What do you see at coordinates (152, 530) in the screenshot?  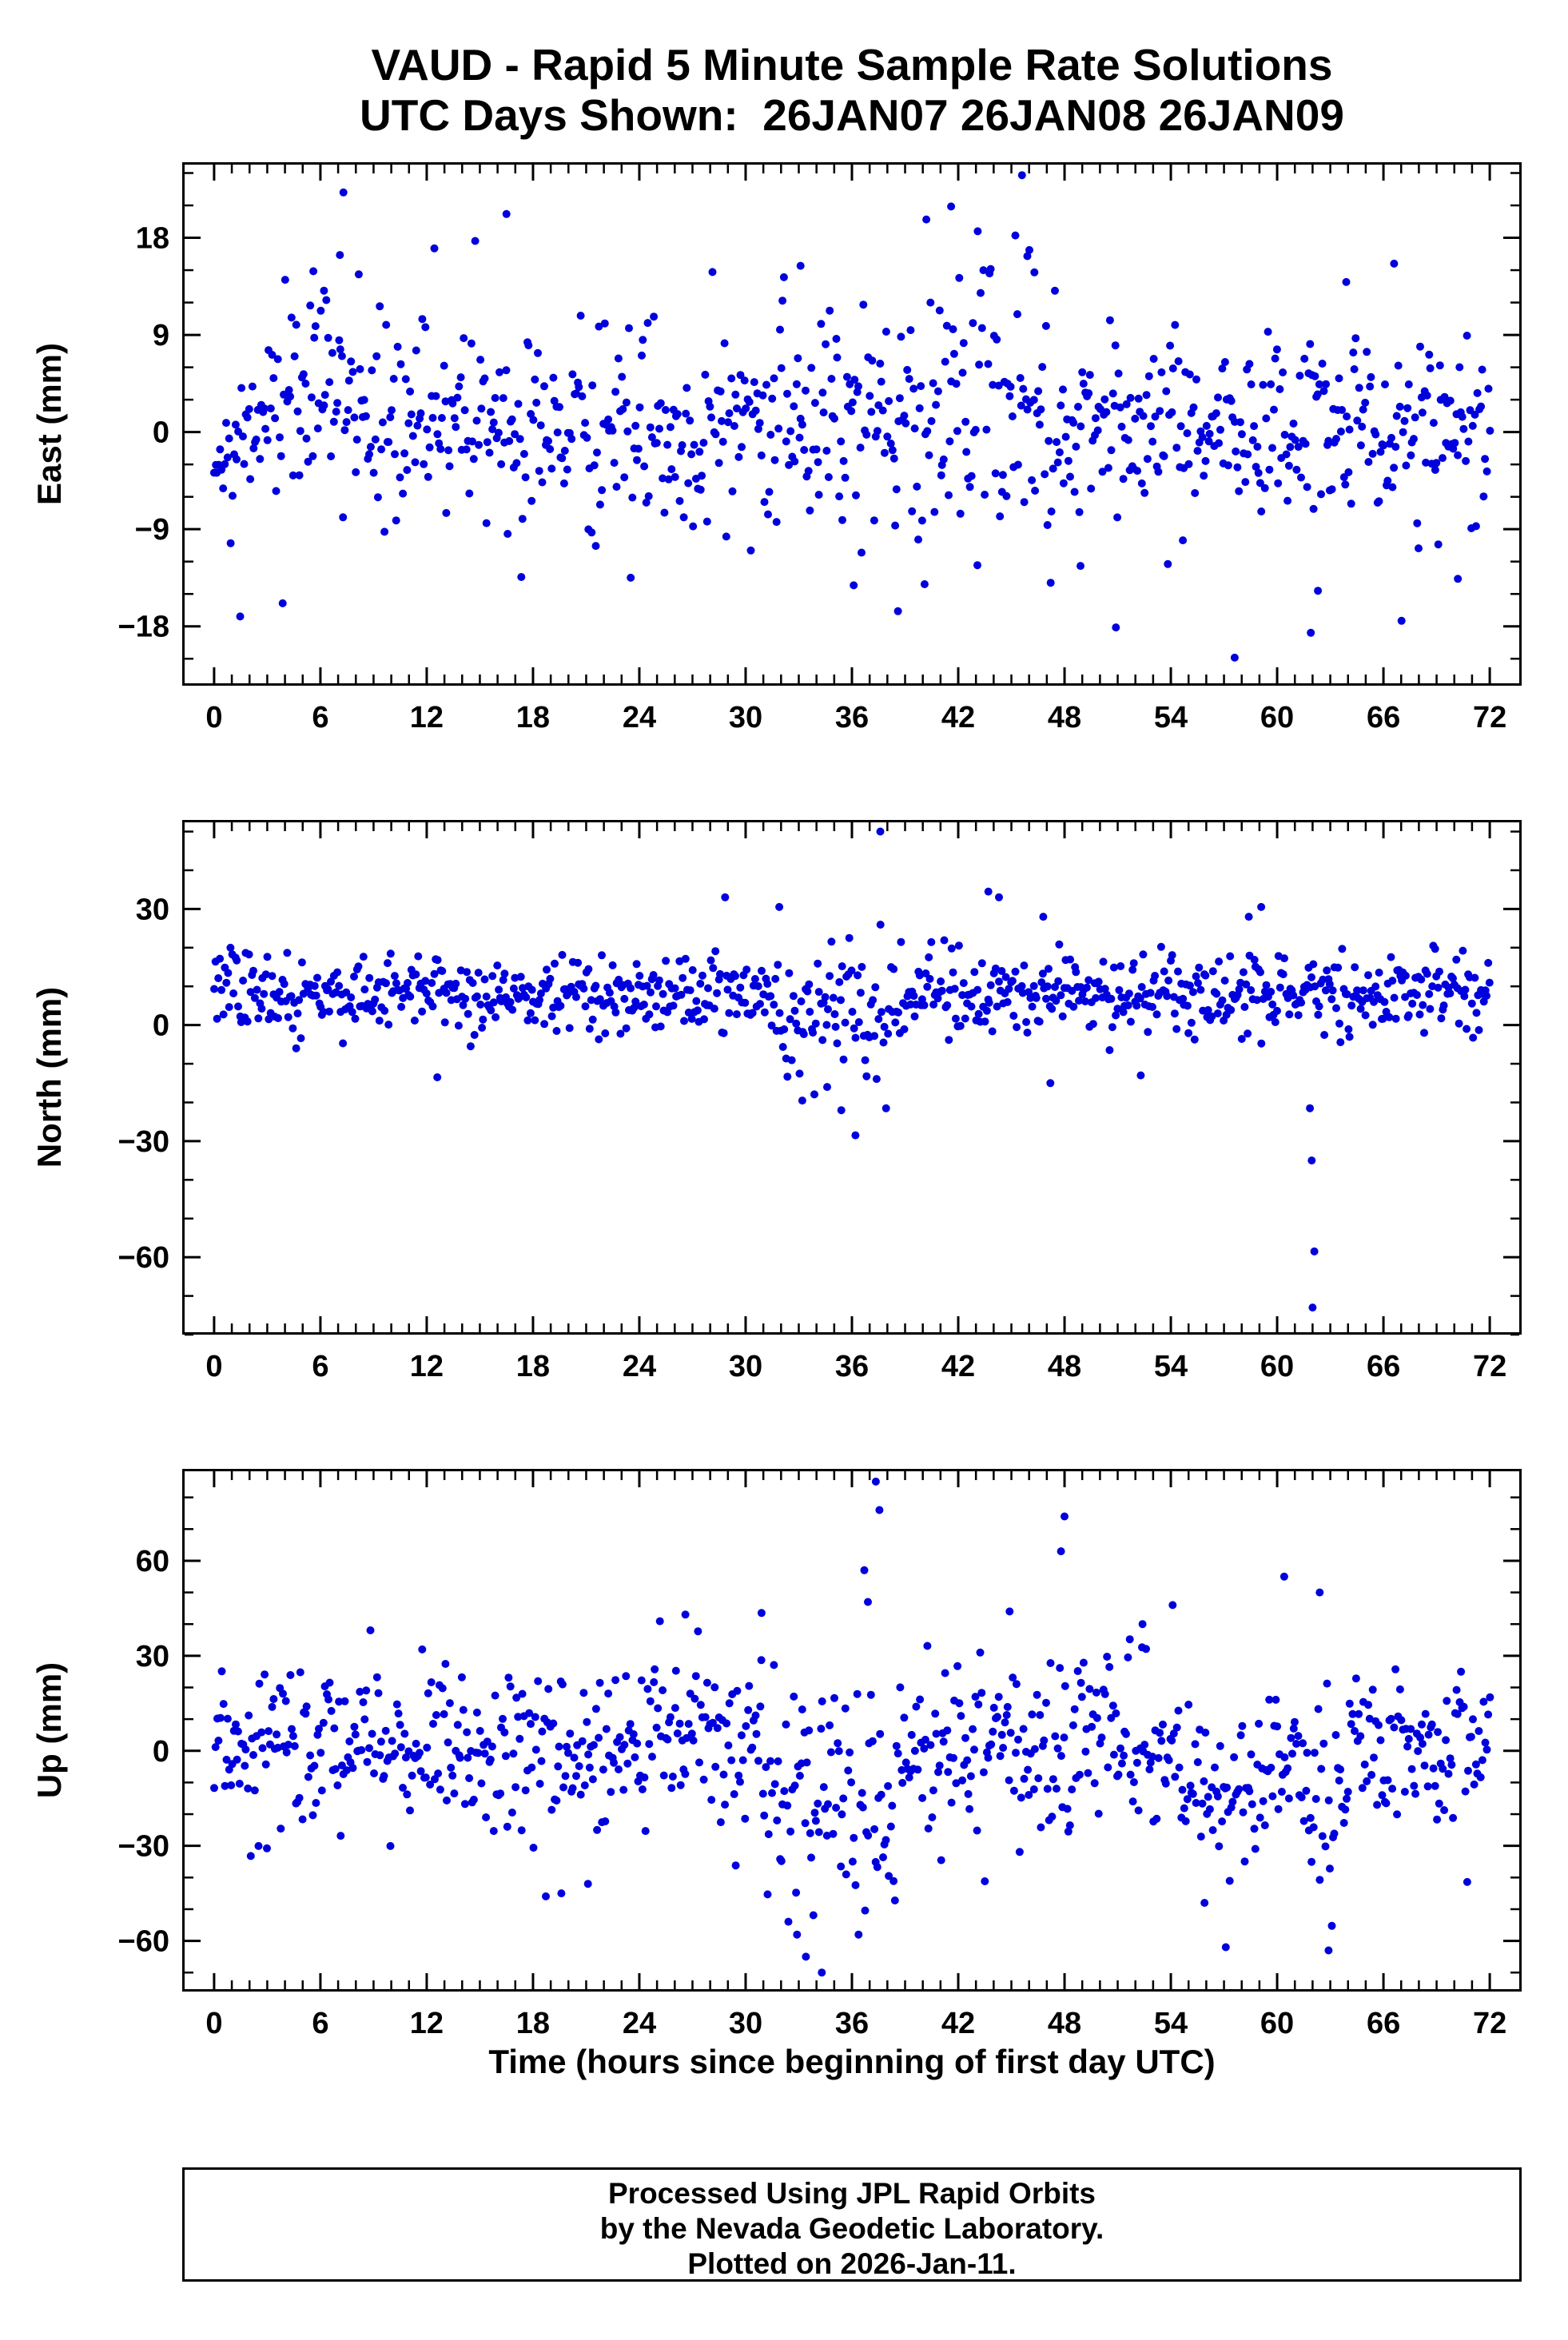 I see `svg-text: −9` at bounding box center [152, 530].